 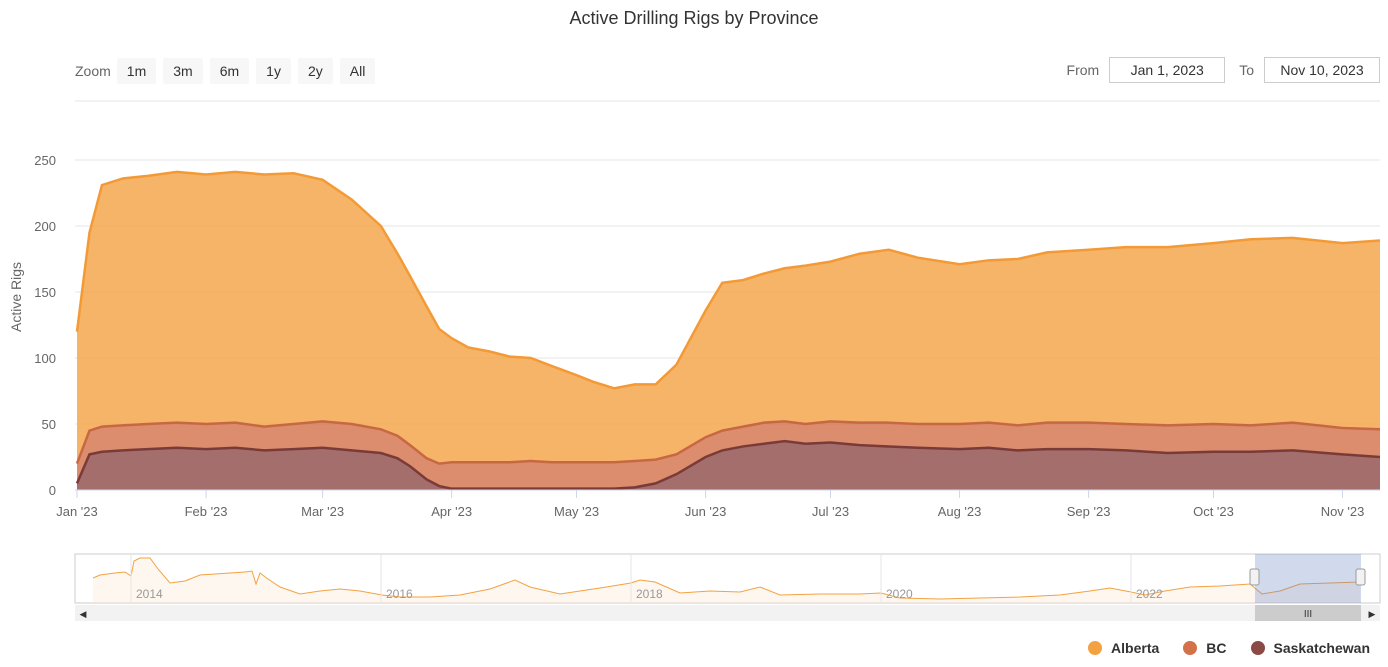 What do you see at coordinates (706, 511) in the screenshot?
I see `x-tick-label: Jun '23` at bounding box center [706, 511].